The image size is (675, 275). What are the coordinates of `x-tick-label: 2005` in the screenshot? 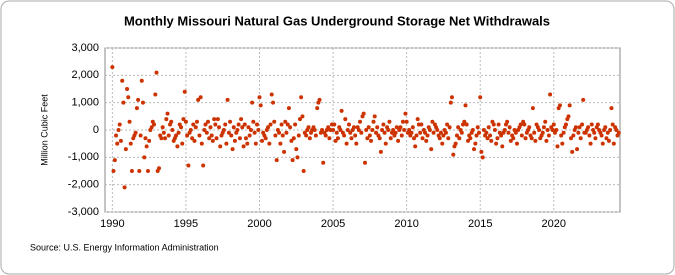 It's located at (333, 224).